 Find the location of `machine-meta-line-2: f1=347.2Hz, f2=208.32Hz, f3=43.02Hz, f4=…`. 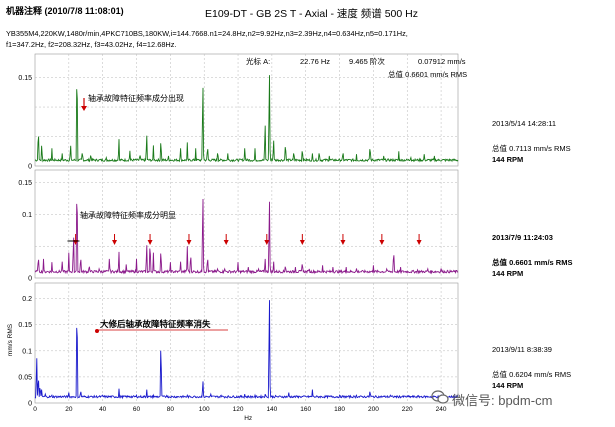

machine-meta-line-2: f1=347.2Hz, f2=208.32Hz, f3=43.02Hz, f4=… is located at coordinates (91, 44).